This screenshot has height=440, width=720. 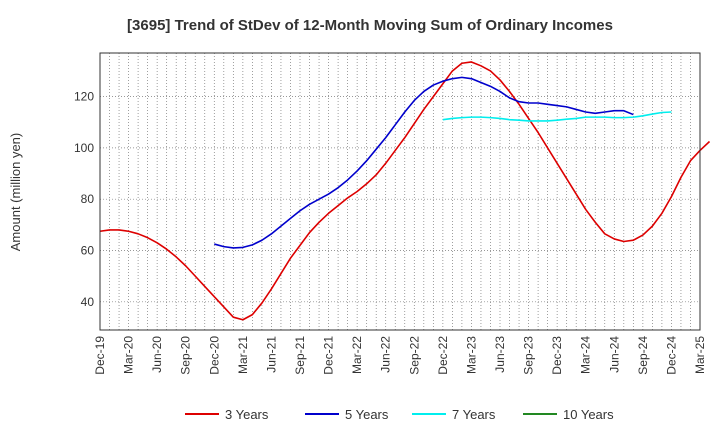 What do you see at coordinates (367, 414) in the screenshot?
I see `legend-label: 5 Years` at bounding box center [367, 414].